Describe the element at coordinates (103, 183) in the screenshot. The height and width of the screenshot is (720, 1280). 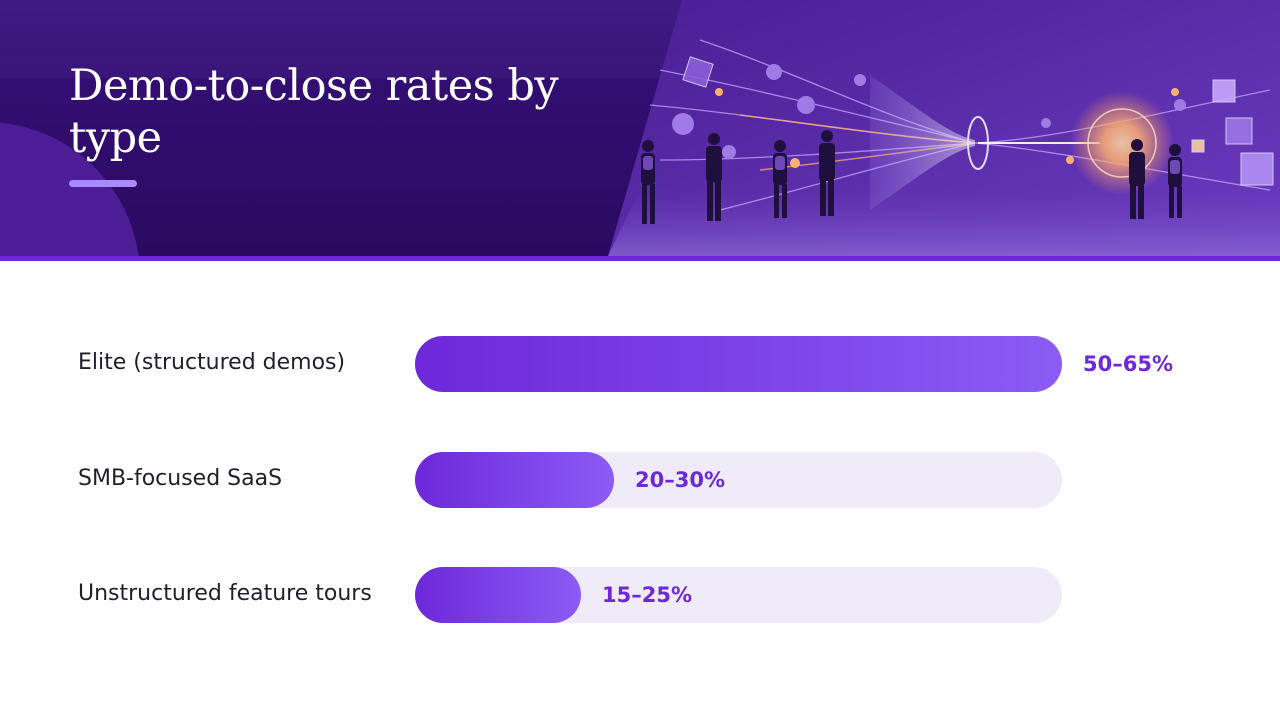
I see `title-underline` at that location.